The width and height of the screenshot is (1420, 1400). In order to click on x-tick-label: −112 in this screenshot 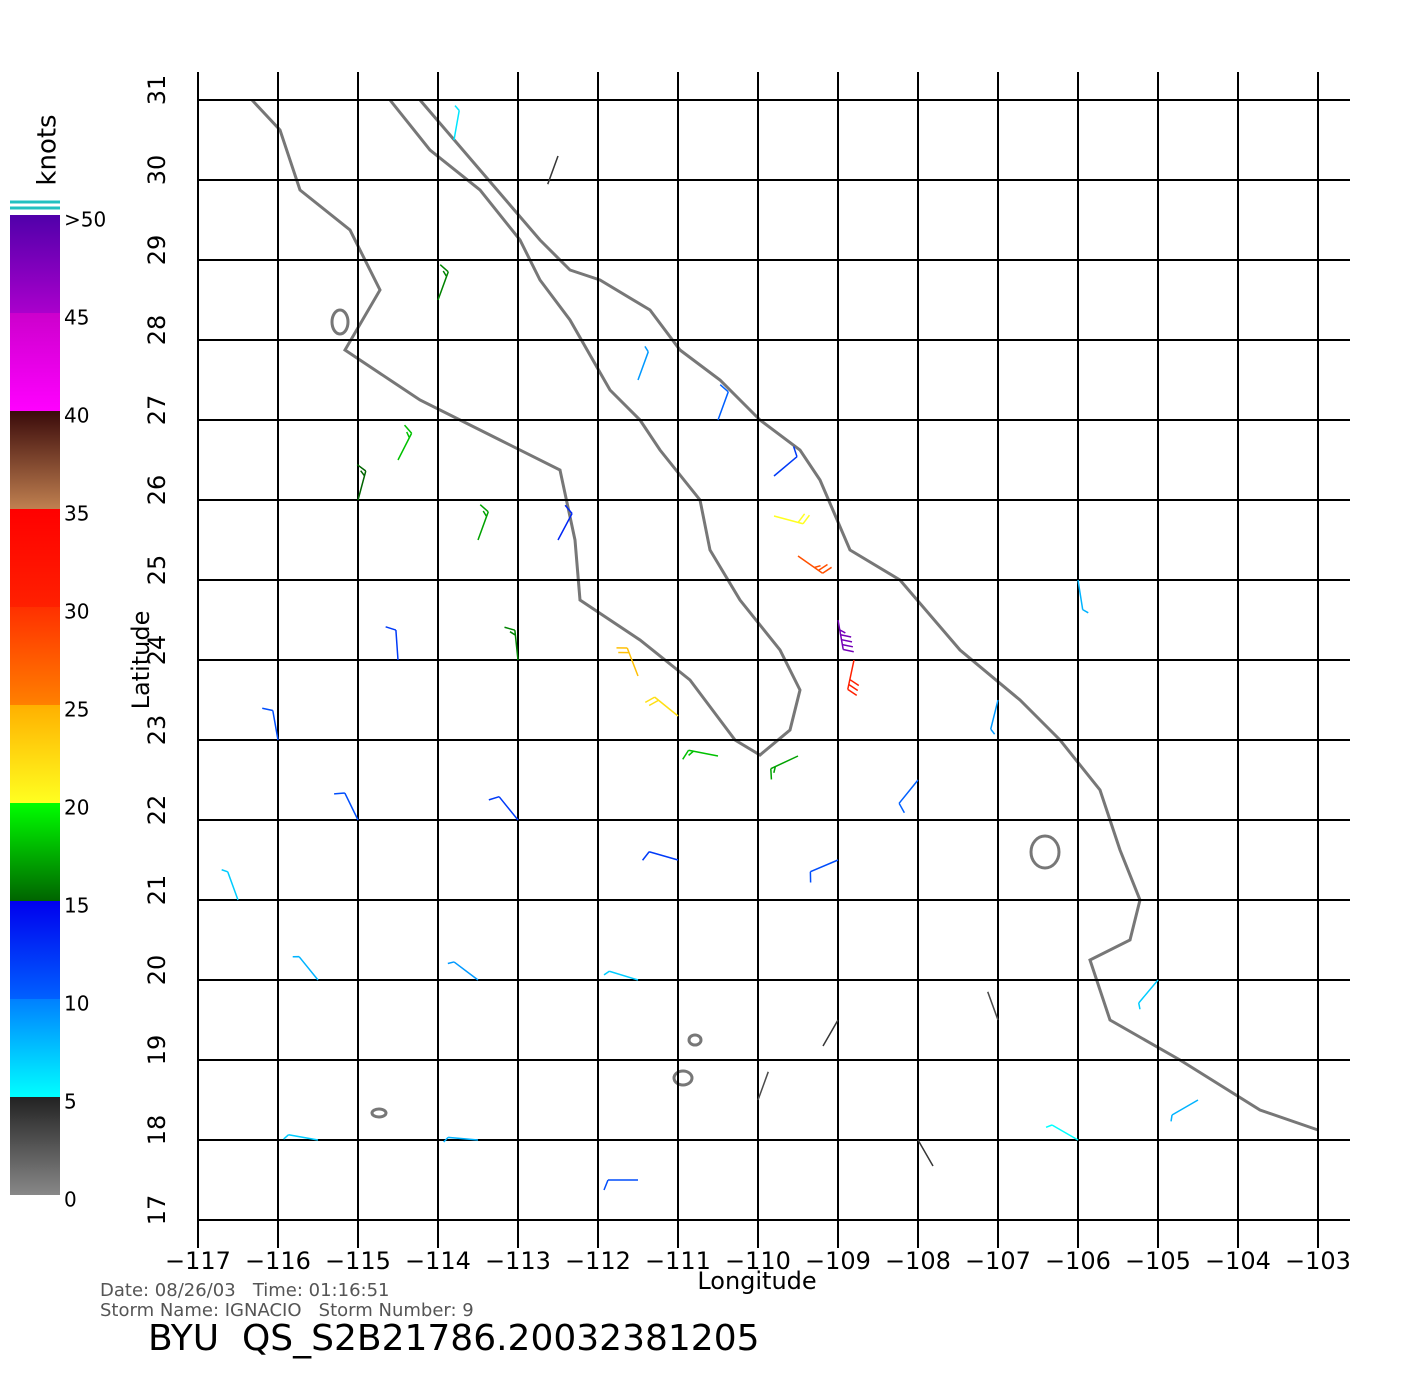, I will do `click(598, 1261)`.